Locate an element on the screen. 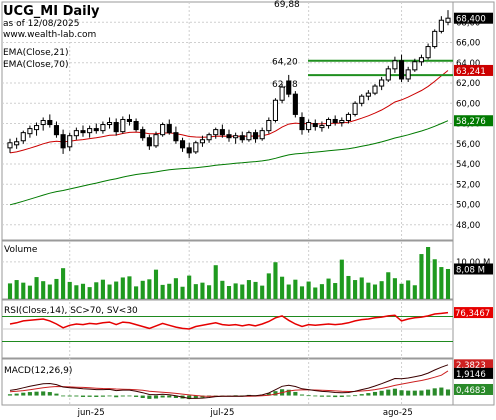 This screenshot has height=420, width=496. x-tick-label: ago-25 is located at coordinates (398, 413).